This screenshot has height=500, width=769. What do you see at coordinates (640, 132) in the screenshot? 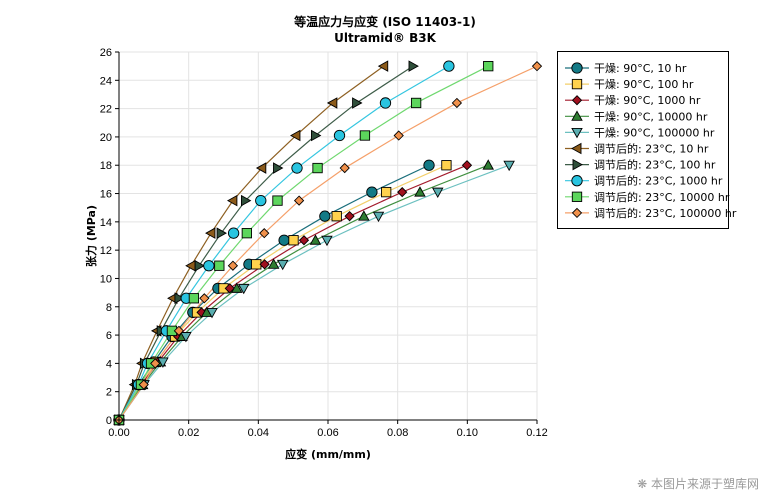
I see `legend-item: 干燥: 90°C, 100000 hr` at bounding box center [640, 132].